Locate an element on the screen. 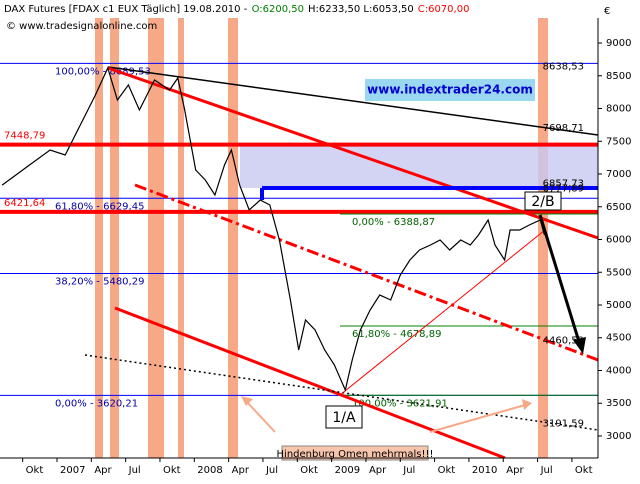  y-tick-label: 8500 is located at coordinates (618, 76).